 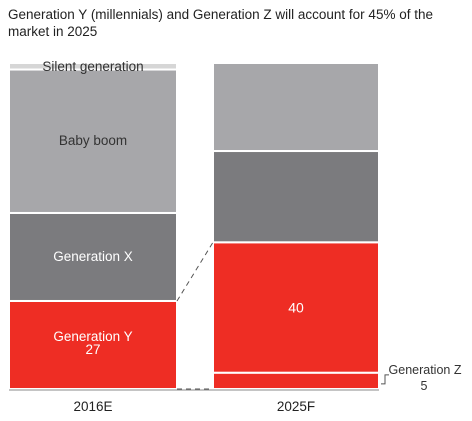 What do you see at coordinates (92, 349) in the screenshot?
I see `value-generation-y-2016e: 27` at bounding box center [92, 349].